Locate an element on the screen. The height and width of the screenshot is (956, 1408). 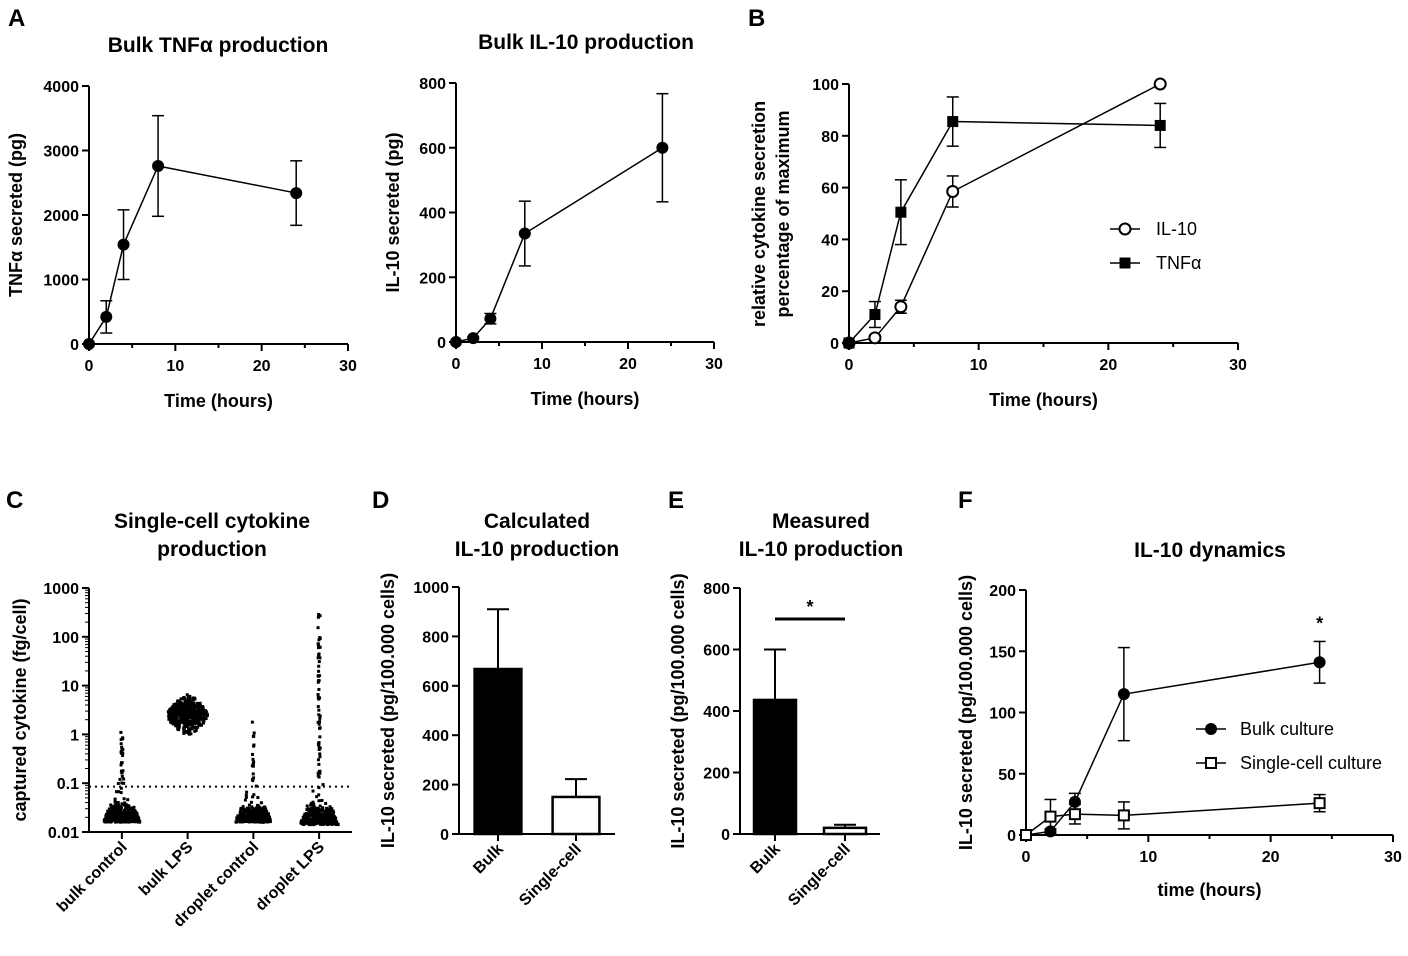
tnf-series-0-line is located at coordinates (192, 255).